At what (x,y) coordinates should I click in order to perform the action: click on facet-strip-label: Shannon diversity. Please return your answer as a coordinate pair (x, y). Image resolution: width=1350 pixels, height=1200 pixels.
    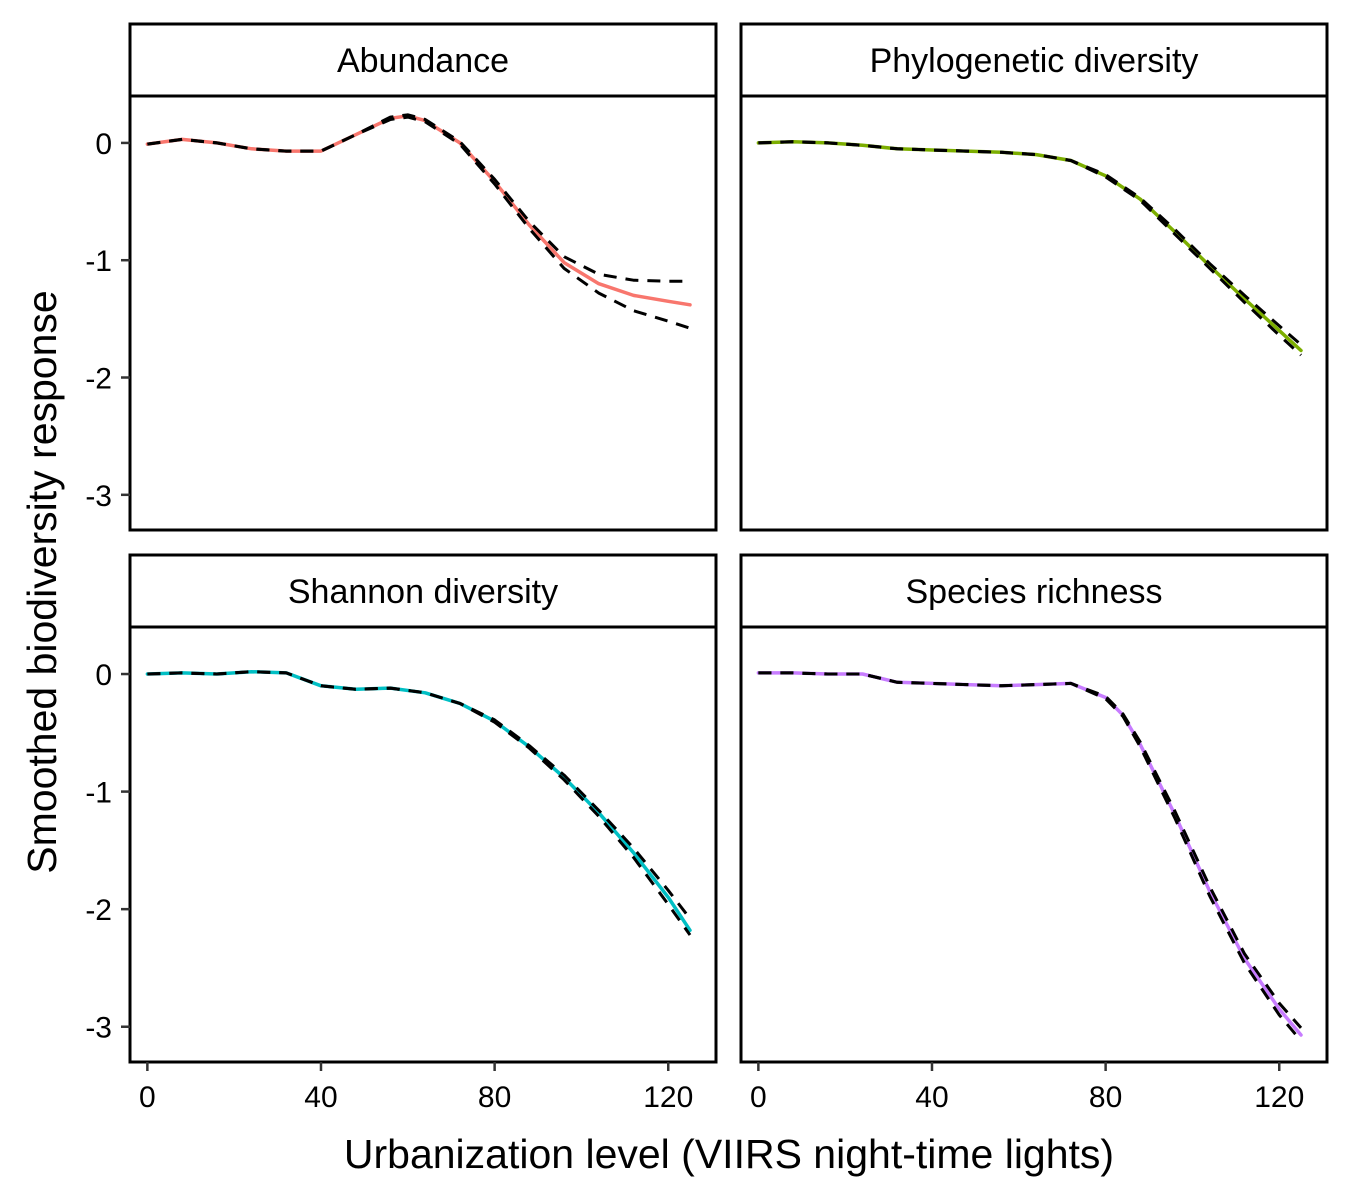
    Looking at the image, I should click on (423, 592).